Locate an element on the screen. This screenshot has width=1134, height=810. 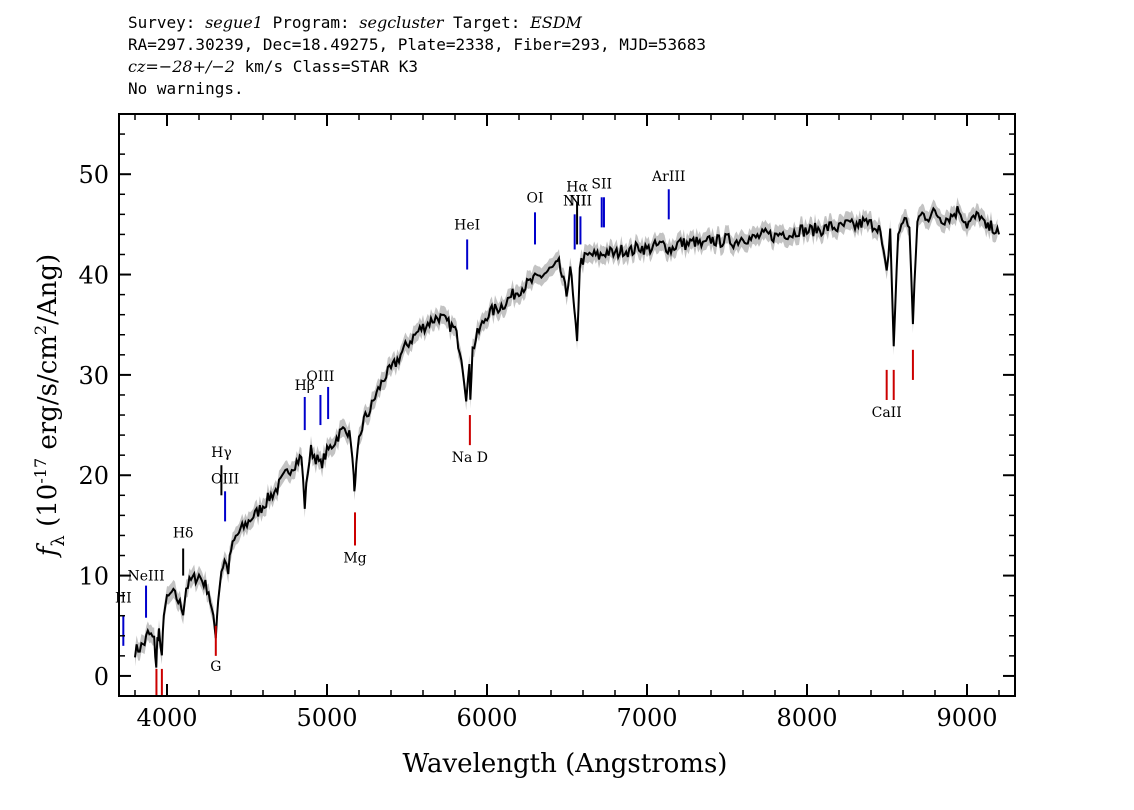
header-line-warnings: No warnings. is located at coordinates (186, 88).